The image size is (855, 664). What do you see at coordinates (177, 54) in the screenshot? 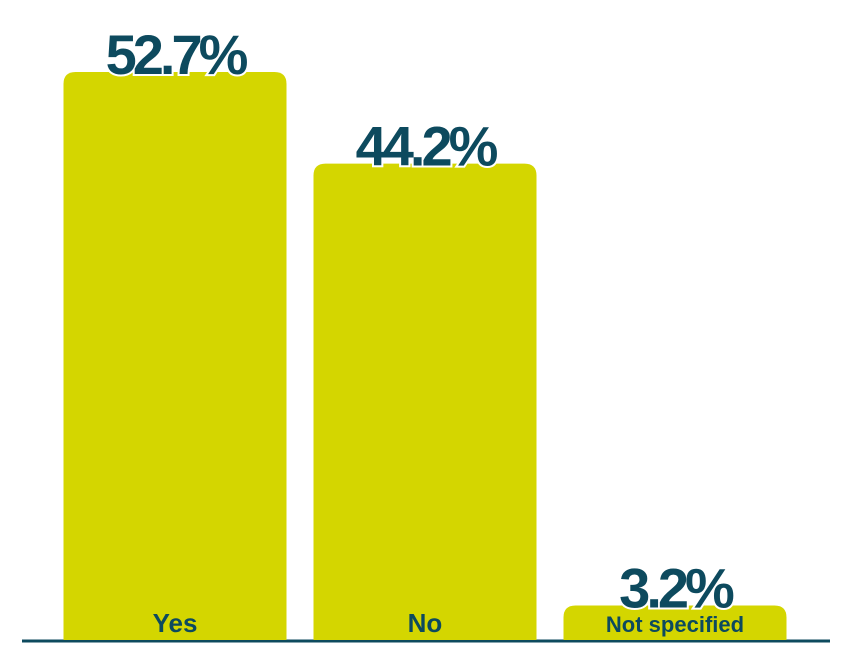
I see `value-label: 52.7%` at bounding box center [177, 54].